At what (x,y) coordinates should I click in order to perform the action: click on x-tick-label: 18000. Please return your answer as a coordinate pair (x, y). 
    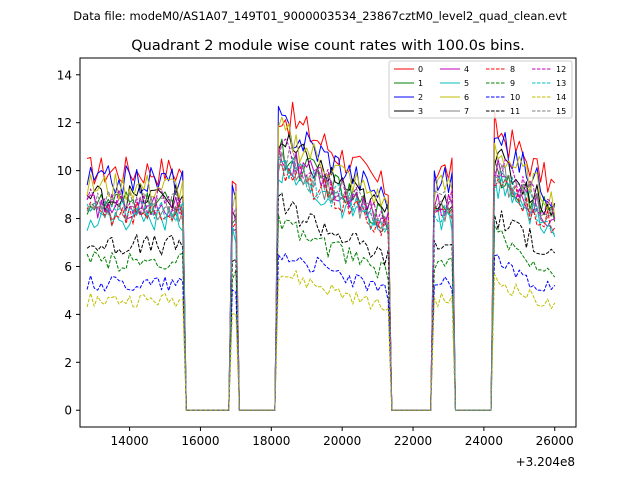
    Looking at the image, I should click on (271, 441).